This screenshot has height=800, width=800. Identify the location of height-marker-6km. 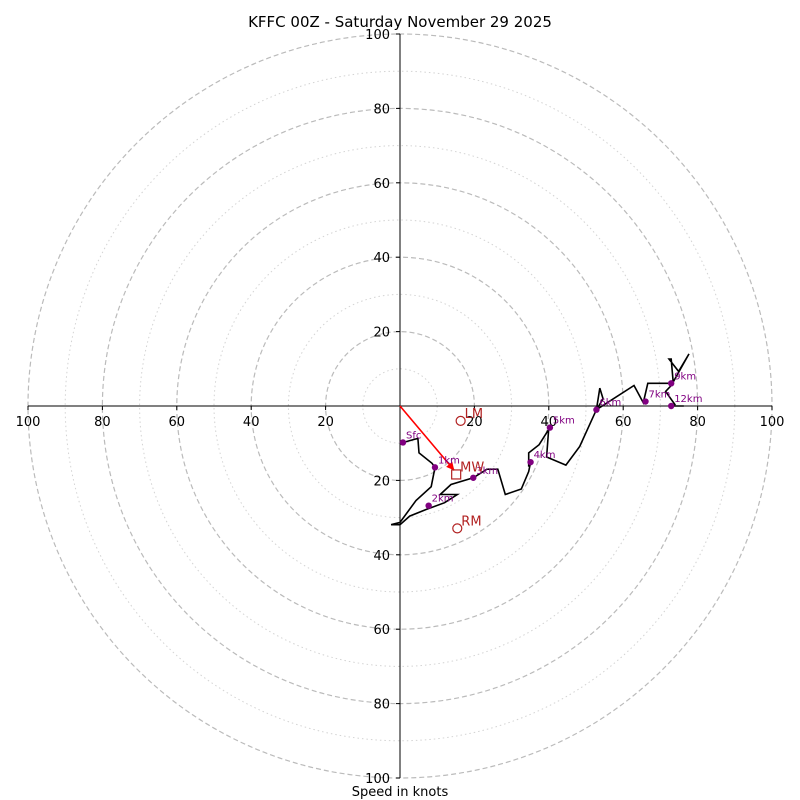
(596, 409).